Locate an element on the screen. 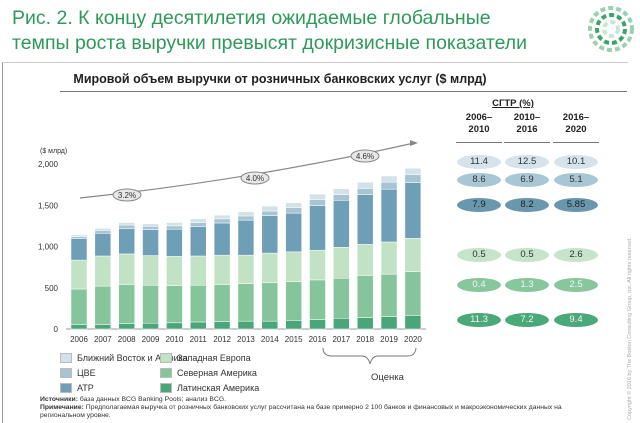 This screenshot has width=640, height=423. legend-item: Латинская Америка is located at coordinates (209, 388).